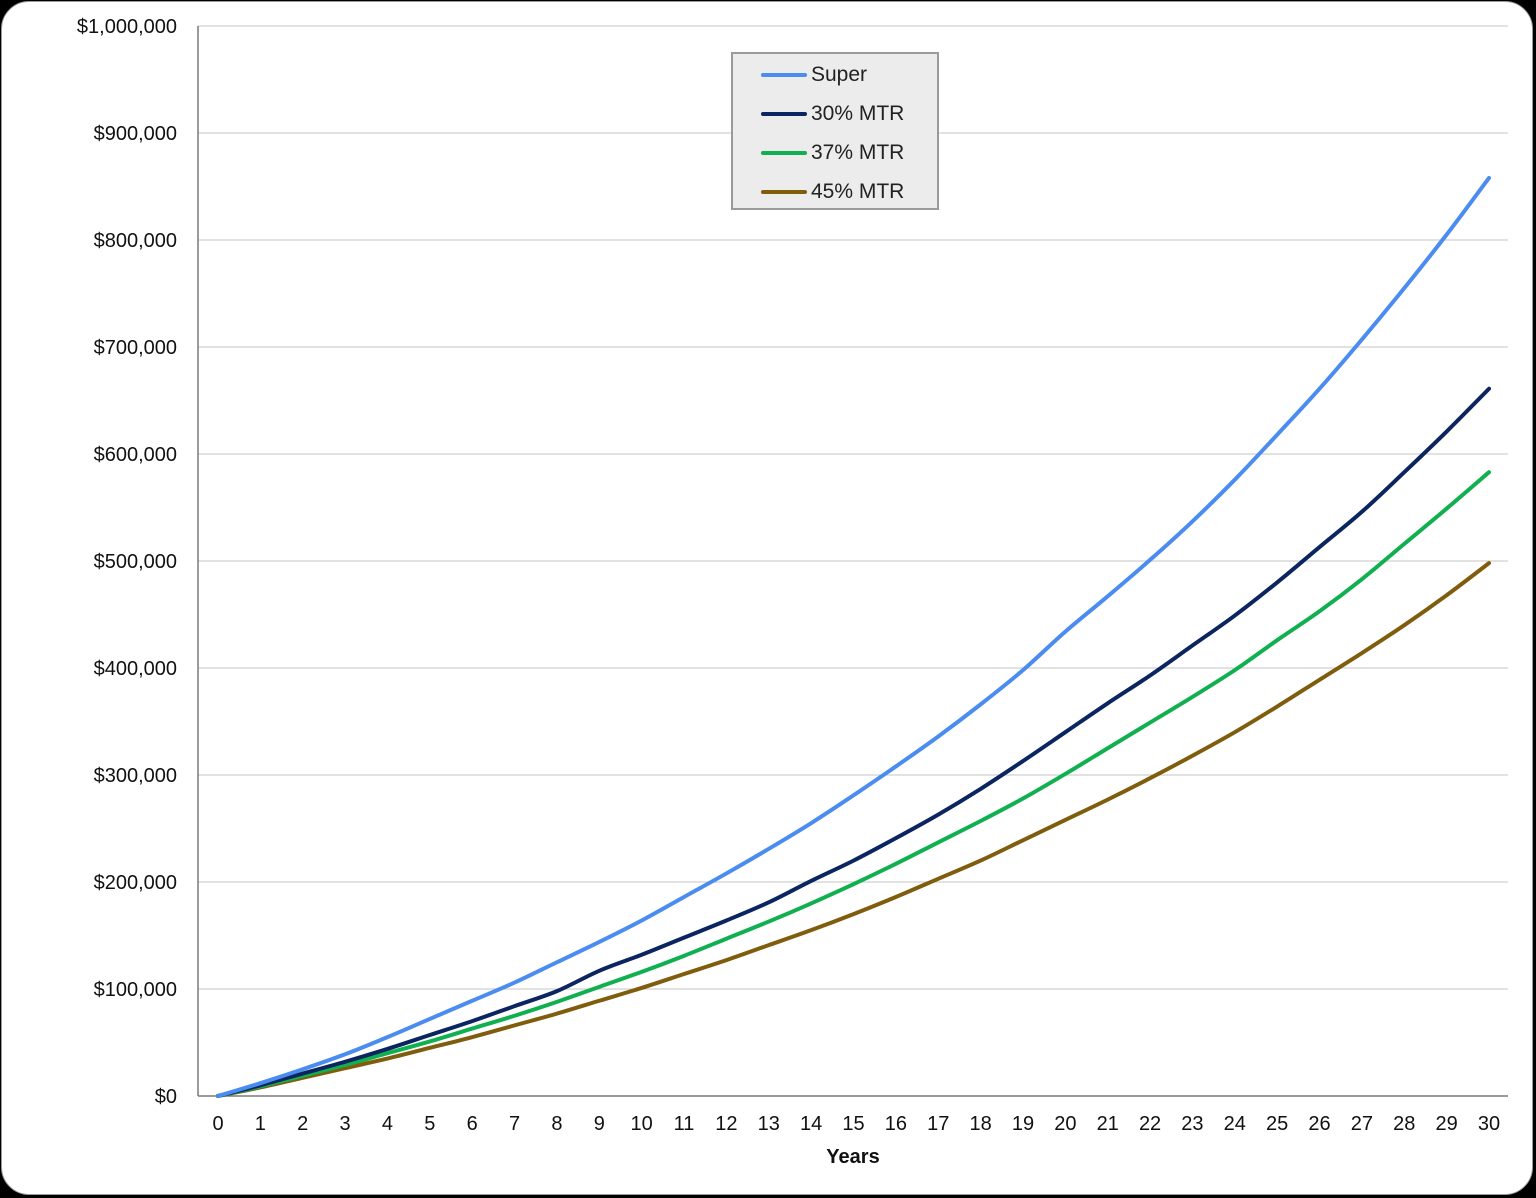  I want to click on x-tick-label: 16, so click(896, 1124).